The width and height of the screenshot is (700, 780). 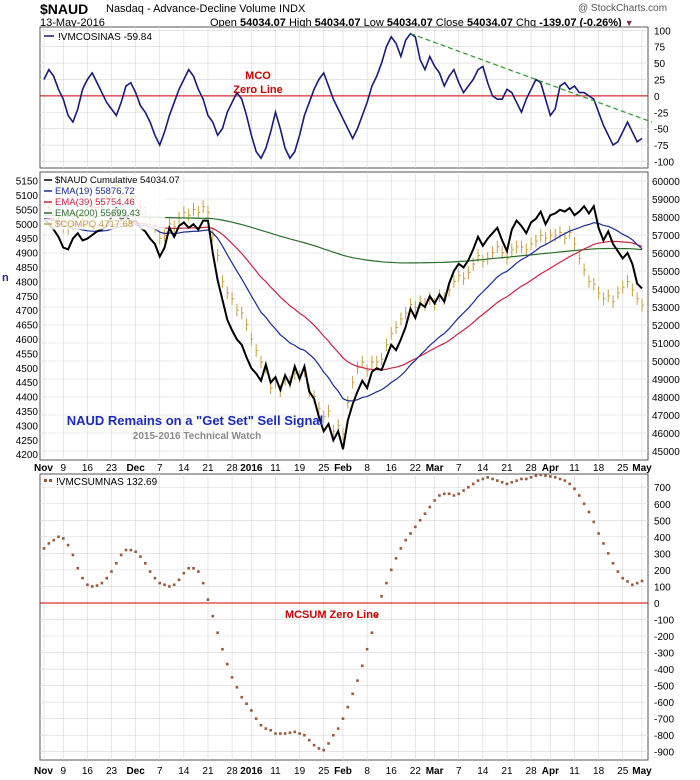 What do you see at coordinates (337, 23) in the screenshot?
I see `high-value: 54034.07` at bounding box center [337, 23].